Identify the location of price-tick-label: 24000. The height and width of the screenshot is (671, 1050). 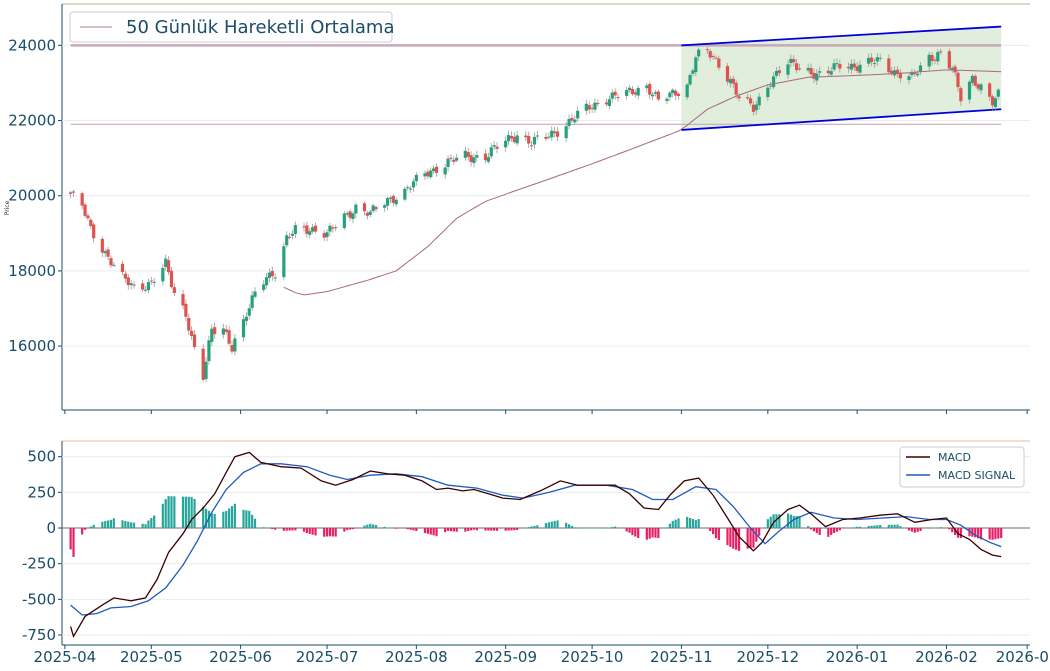
(32, 45).